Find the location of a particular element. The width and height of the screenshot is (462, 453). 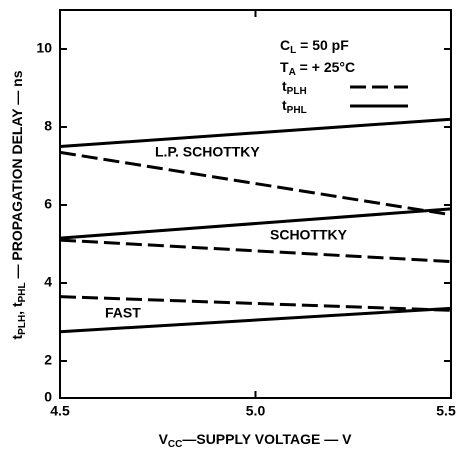

x-tick-label: 4.5 is located at coordinates (60, 411).